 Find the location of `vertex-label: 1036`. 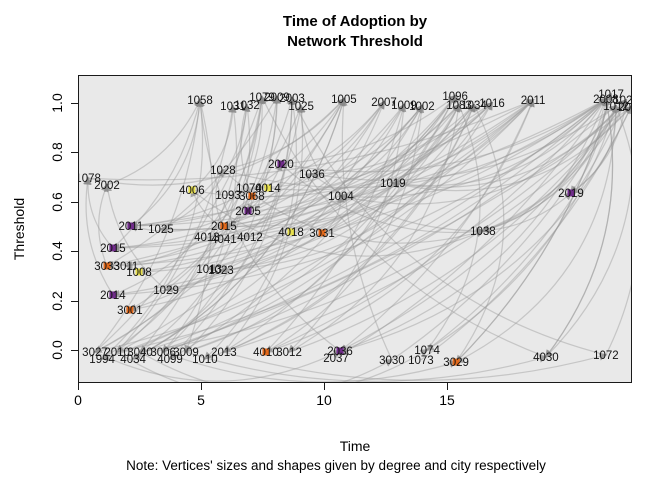

vertex-label: 1036 is located at coordinates (312, 175).